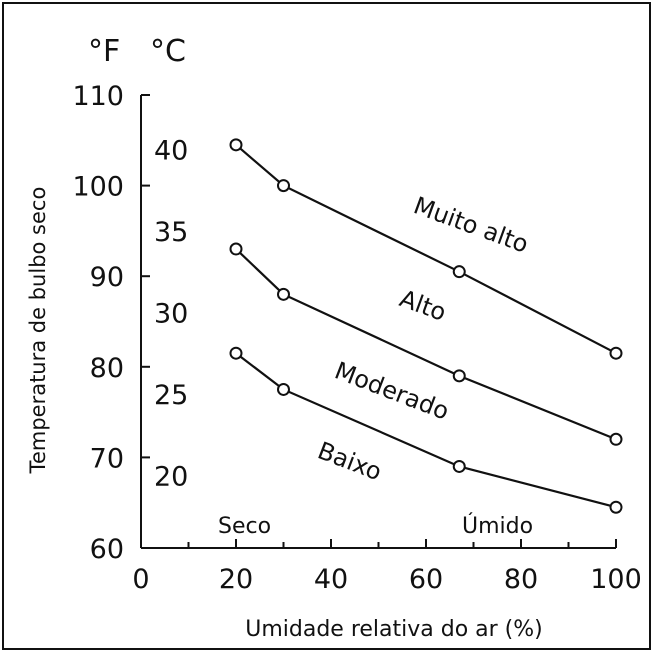 Image resolution: width=655 pixels, height=654 pixels. Describe the element at coordinates (426, 579) in the screenshot. I see `x-tick-label: 60` at that location.